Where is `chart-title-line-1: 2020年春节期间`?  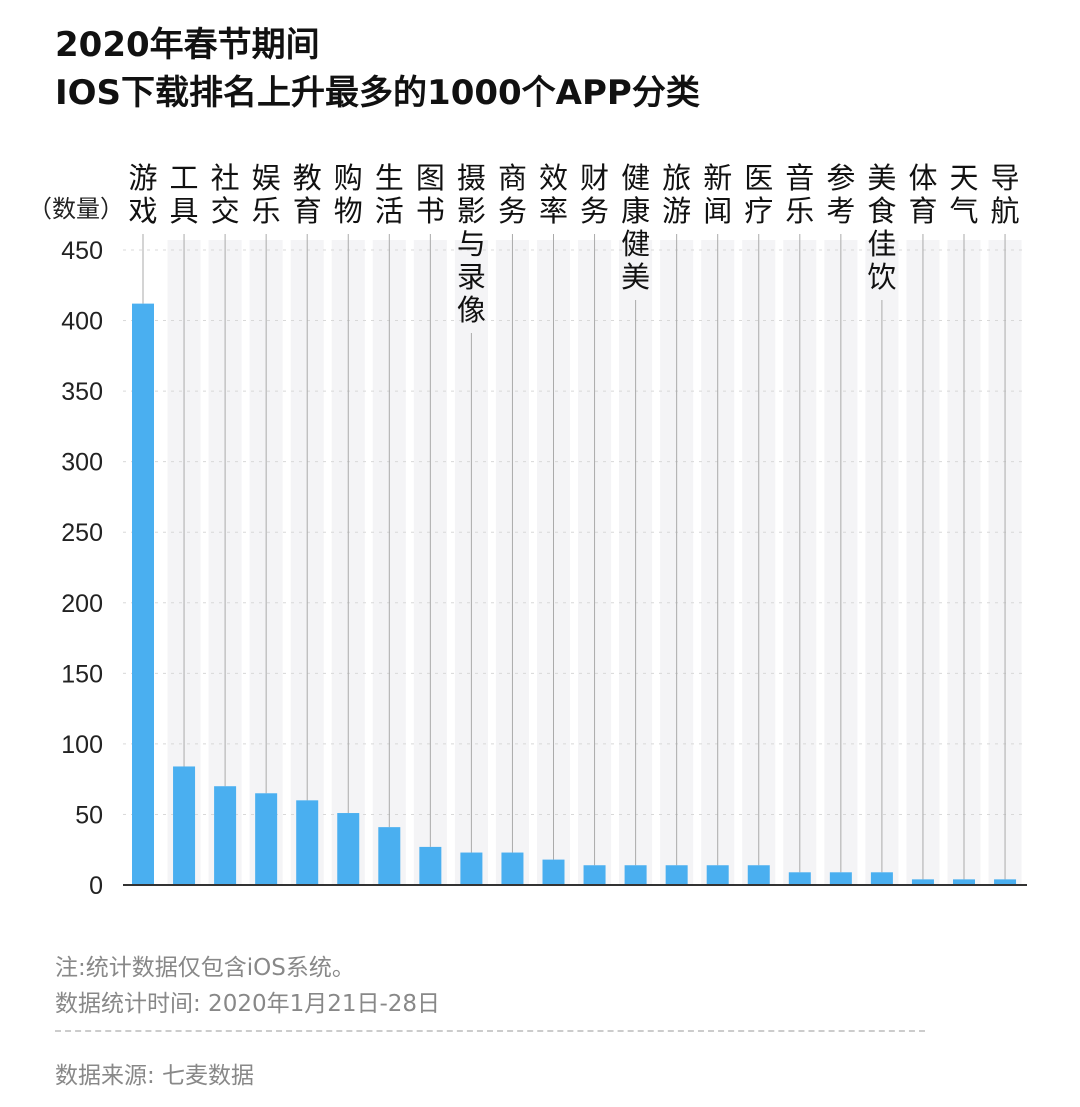 chart-title-line-1: 2020年春节期间 is located at coordinates (187, 45).